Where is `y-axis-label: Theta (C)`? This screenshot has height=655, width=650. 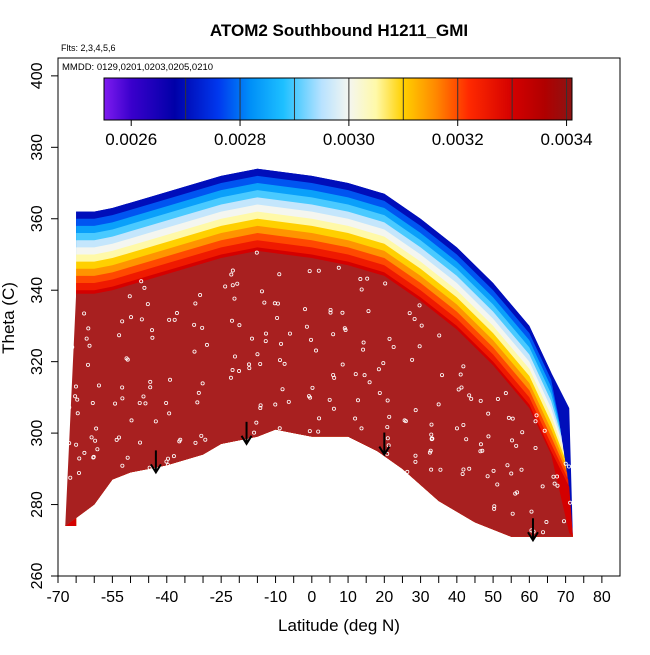
y-axis-label: Theta (C) is located at coordinates (9, 318).